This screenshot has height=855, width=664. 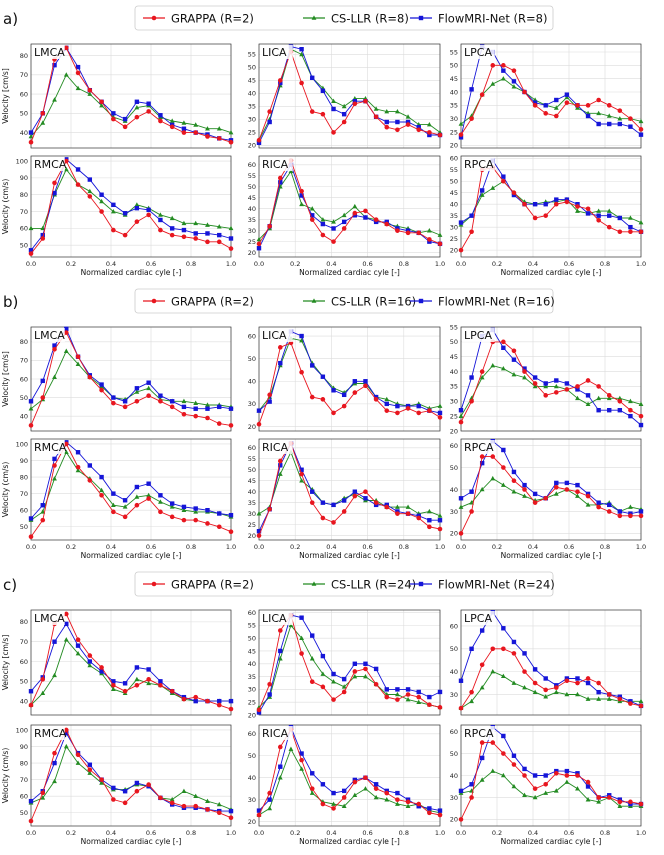 What do you see at coordinates (314, 300) in the screenshot?
I see `legend-marker-csllr` at bounding box center [314, 300].